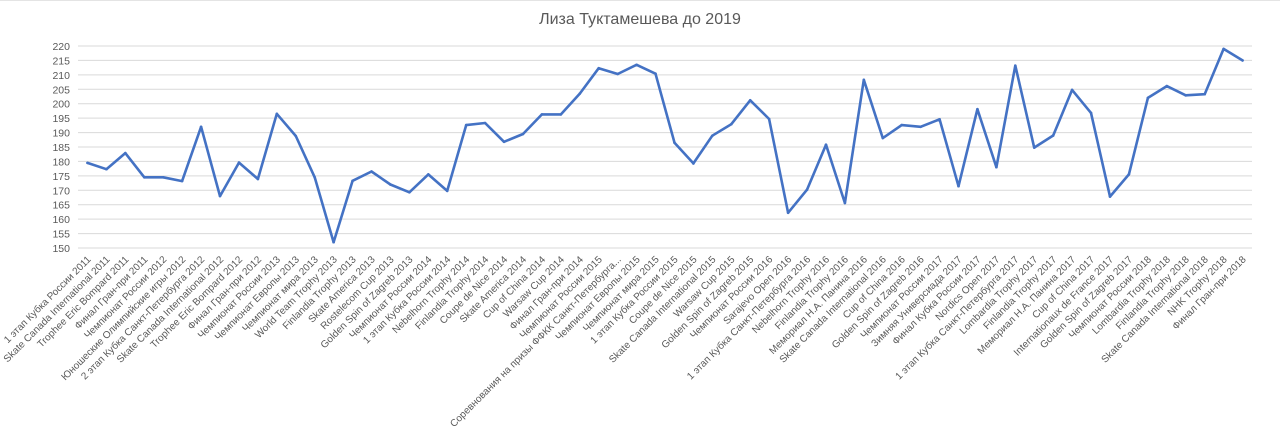 This screenshot has height=441, width=1280. What do you see at coordinates (61, 134) in the screenshot?
I see `y-tick-label: 190` at bounding box center [61, 134].